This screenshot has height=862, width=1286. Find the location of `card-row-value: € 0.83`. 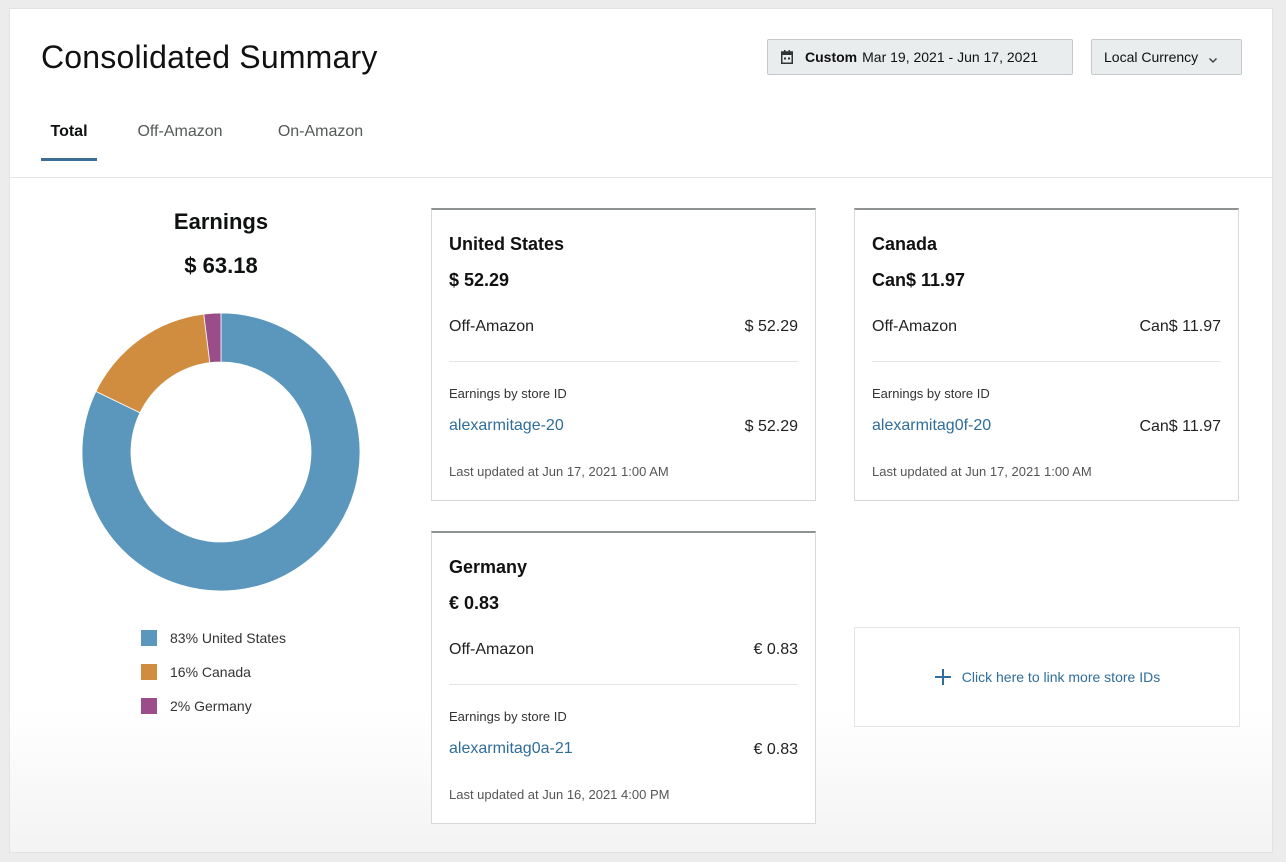

card-row-value: € 0.83 is located at coordinates (775, 649).